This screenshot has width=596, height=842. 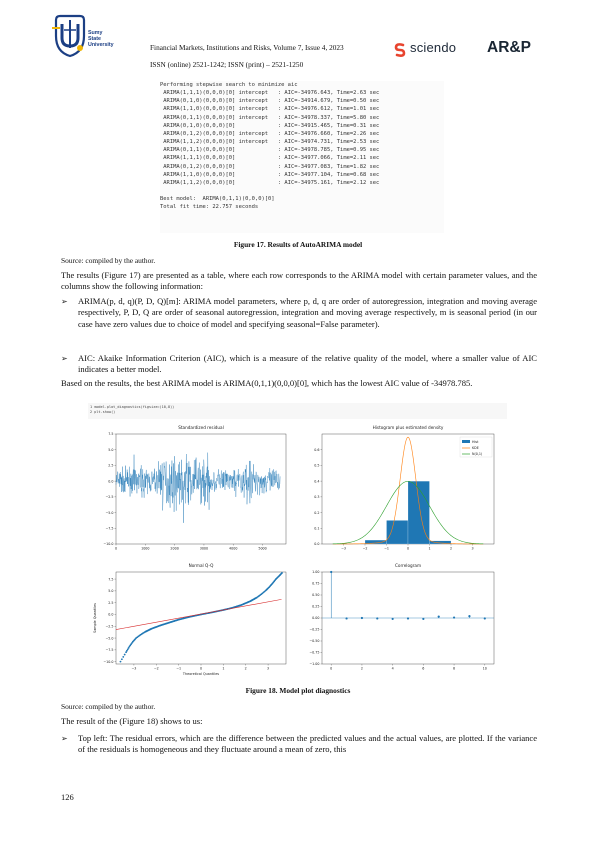 I want to click on y-tick-label: −7.5, so click(x=109, y=650).